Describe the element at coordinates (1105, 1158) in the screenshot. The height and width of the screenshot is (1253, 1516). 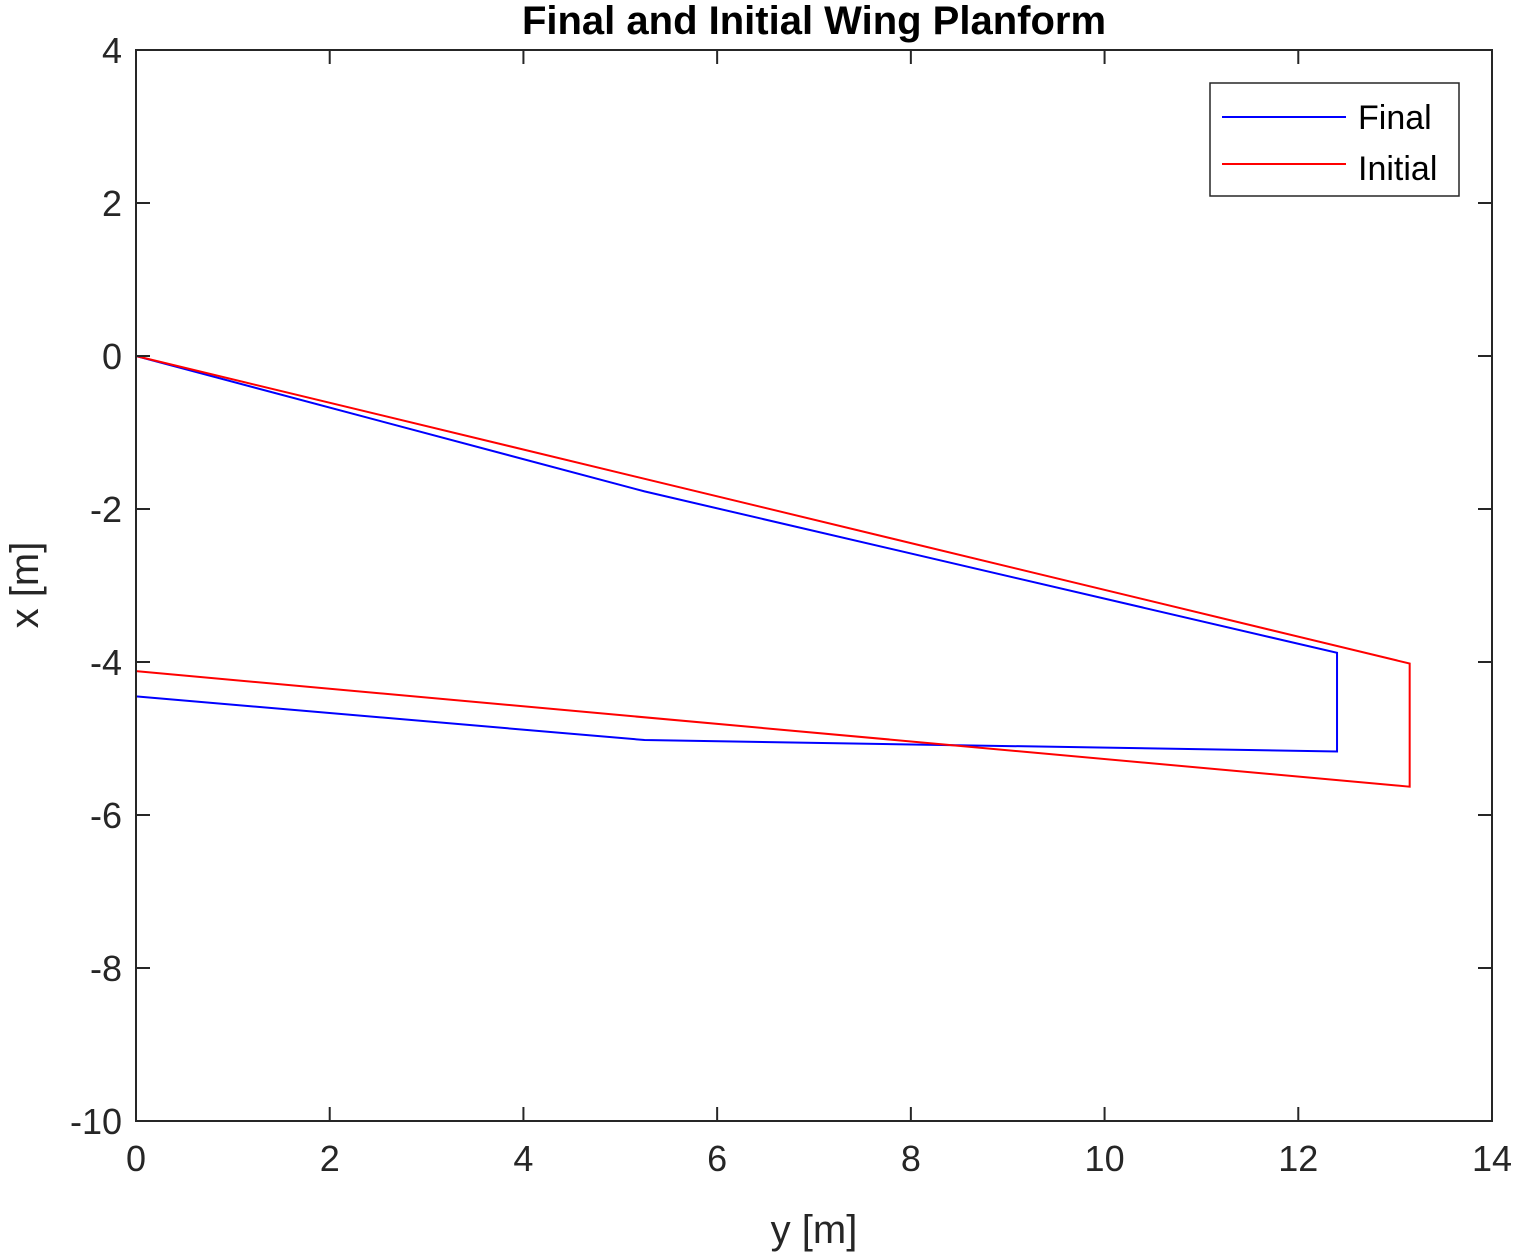
I see `x-tick-label: 10` at that location.